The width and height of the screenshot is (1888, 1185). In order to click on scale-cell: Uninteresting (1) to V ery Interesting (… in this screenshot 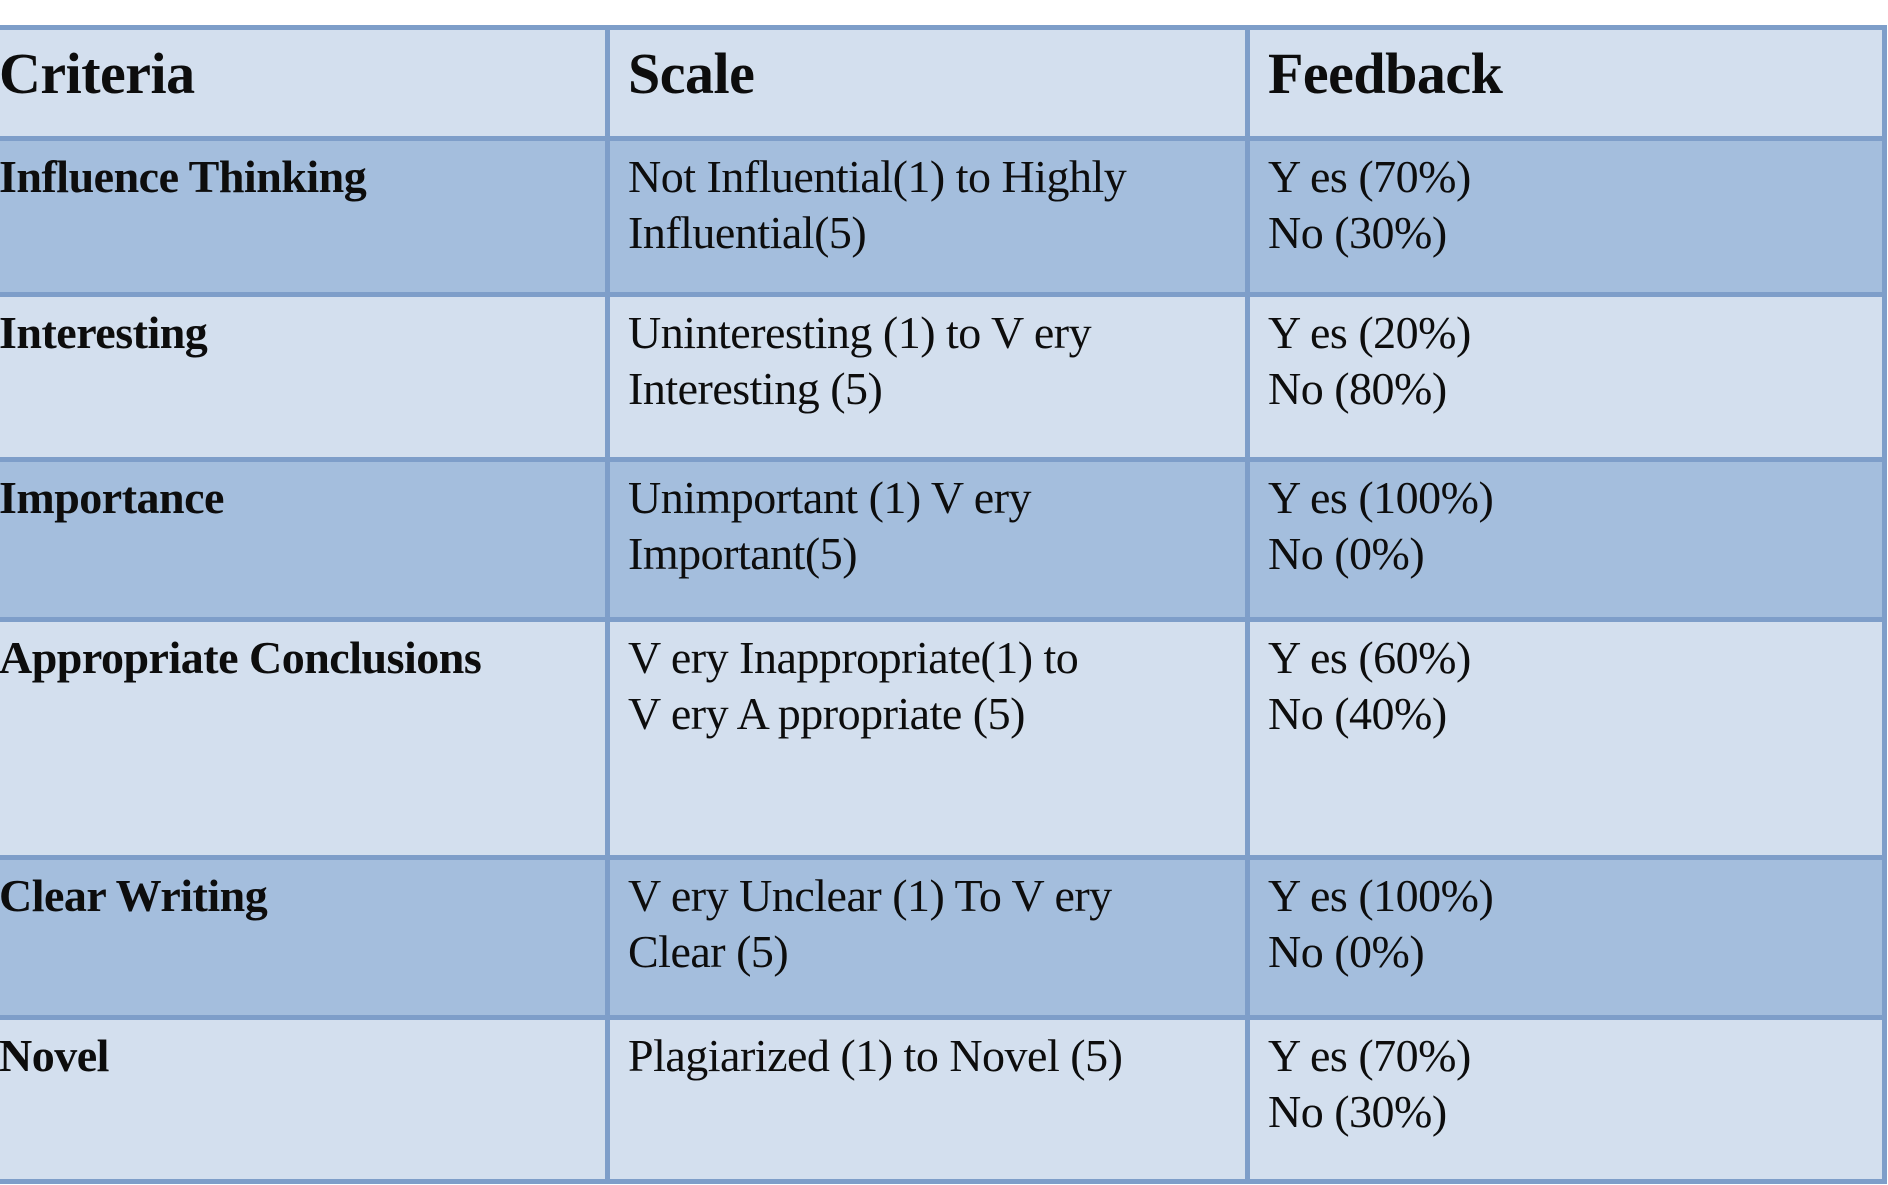, I will do `click(927, 377)`.